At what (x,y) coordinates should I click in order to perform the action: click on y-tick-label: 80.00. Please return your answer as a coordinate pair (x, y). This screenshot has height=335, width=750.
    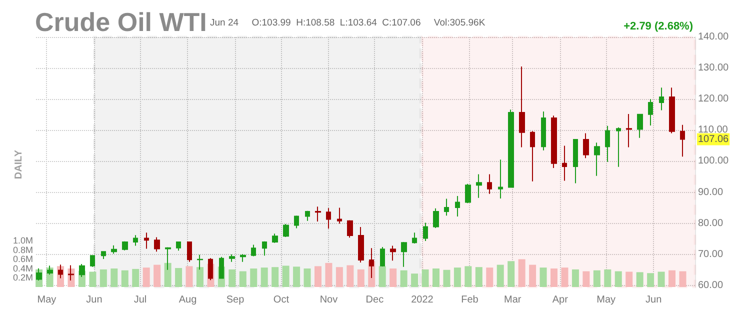
    Looking at the image, I should click on (711, 223).